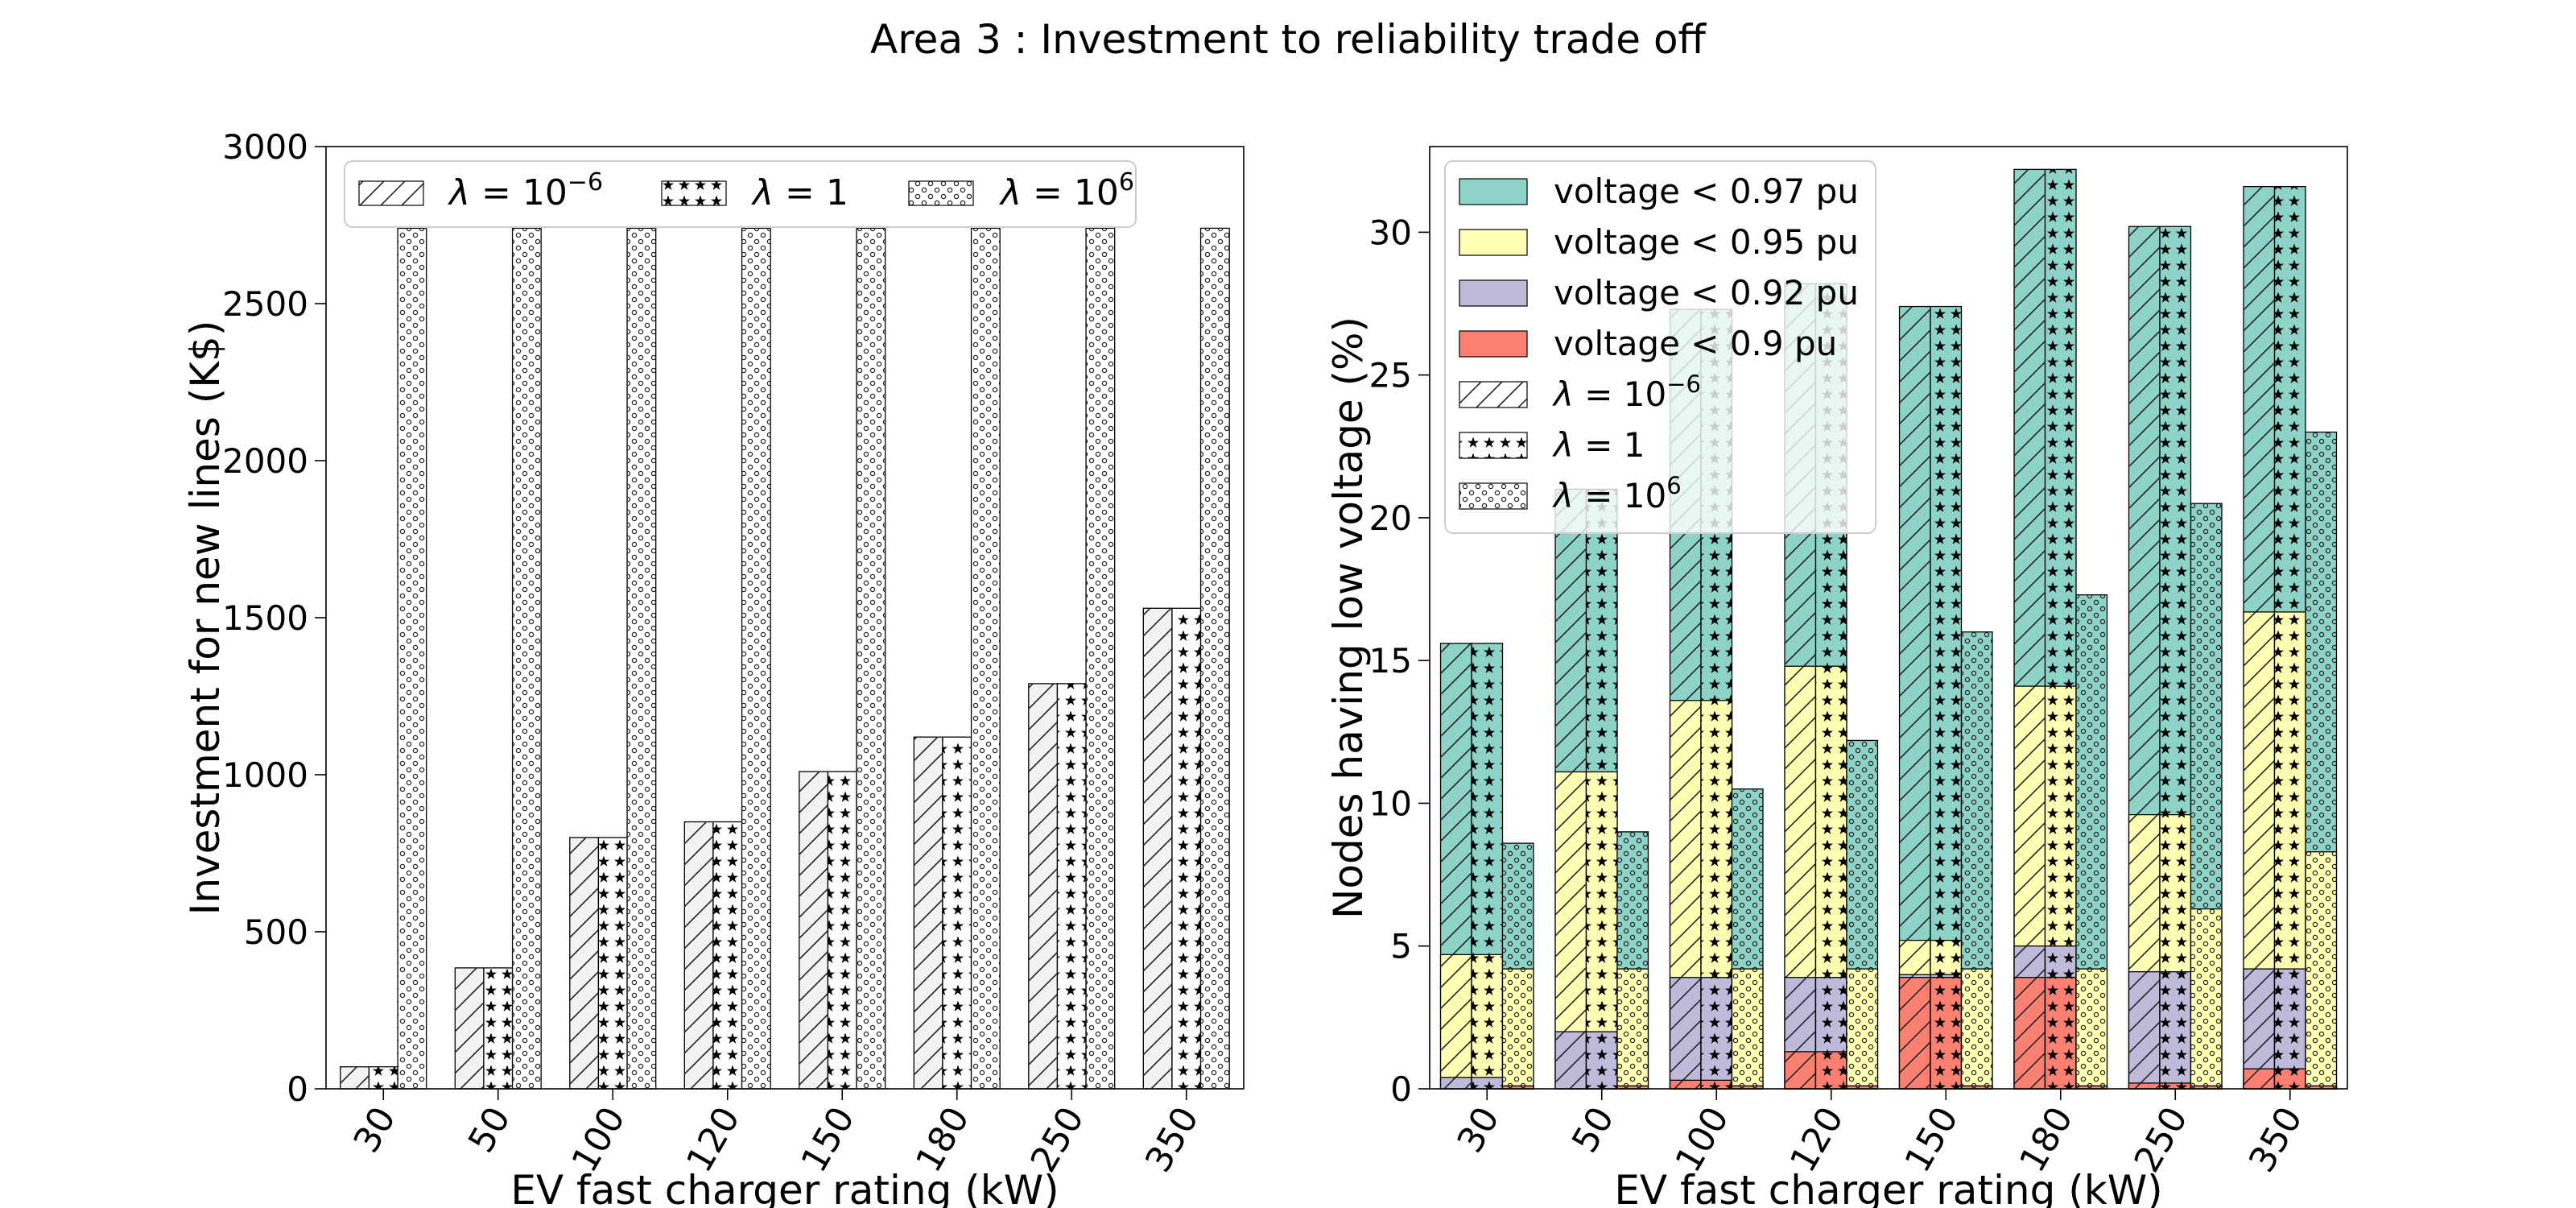 The width and height of the screenshot is (2576, 1208). What do you see at coordinates (2175, 1030) in the screenshot?
I see `right-bar-250-s2-v092-hatch` at bounding box center [2175, 1030].